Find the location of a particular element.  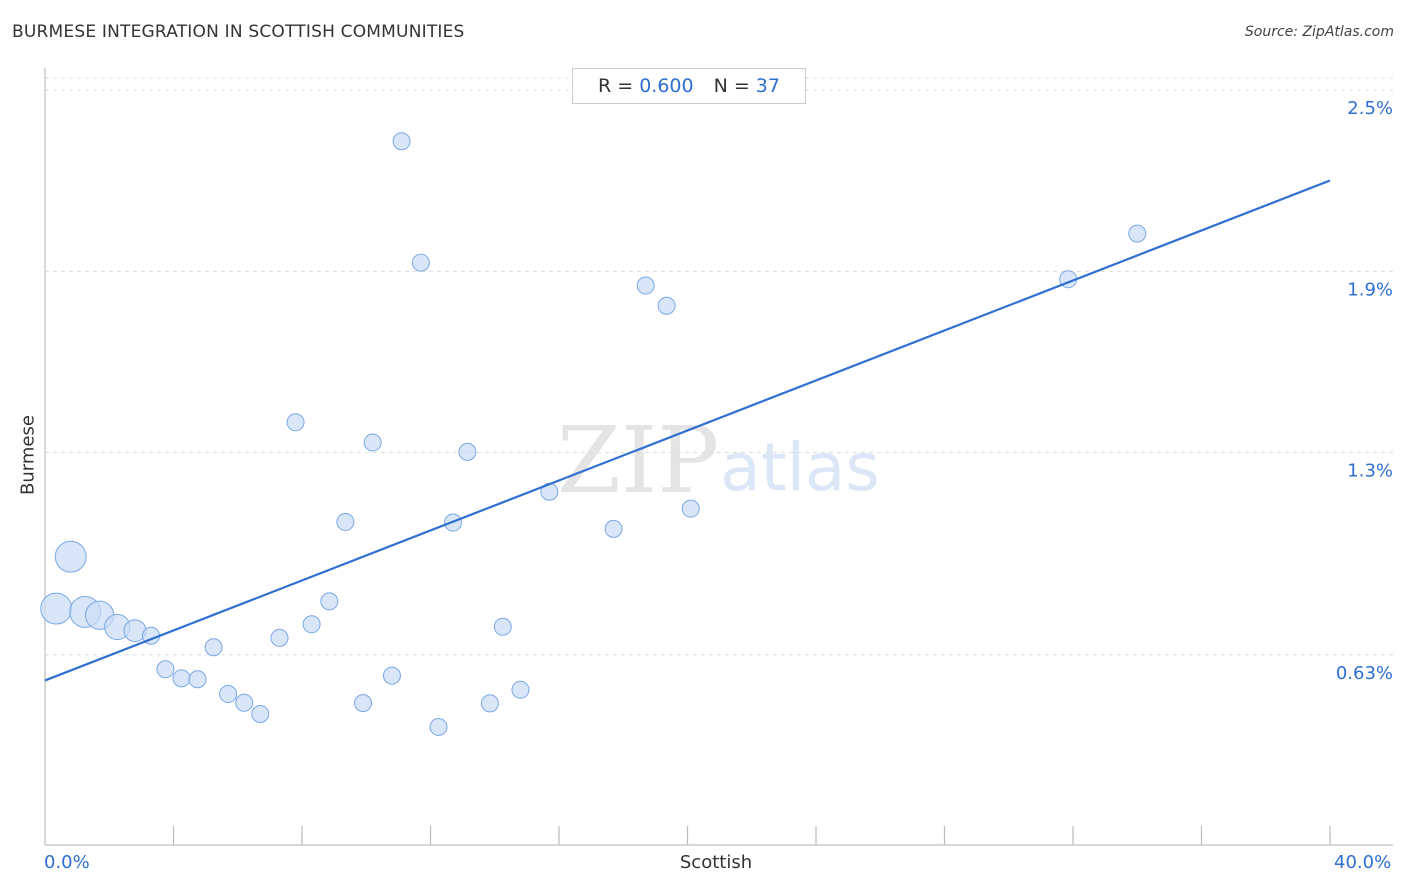

x-tick-label-max: 40.0% is located at coordinates (1363, 862).